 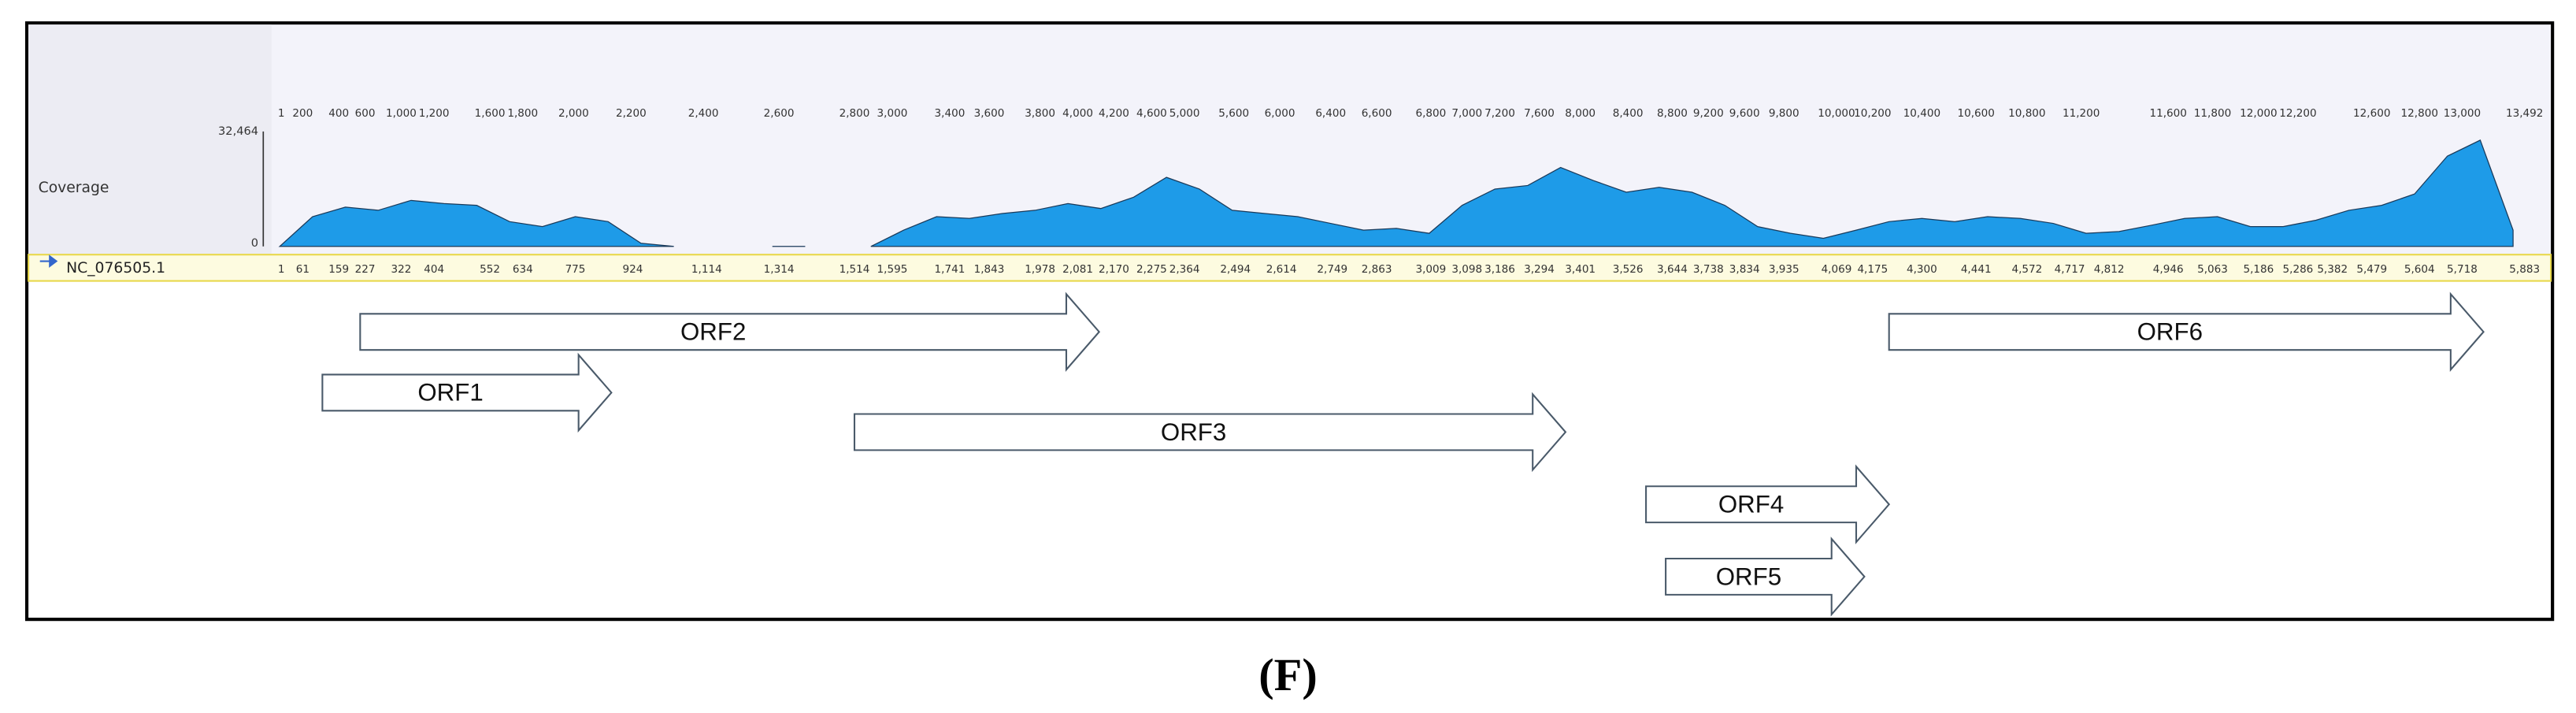 What do you see at coordinates (1281, 269) in the screenshot?
I see `bottom-ruler-label: 2,614` at bounding box center [1281, 269].